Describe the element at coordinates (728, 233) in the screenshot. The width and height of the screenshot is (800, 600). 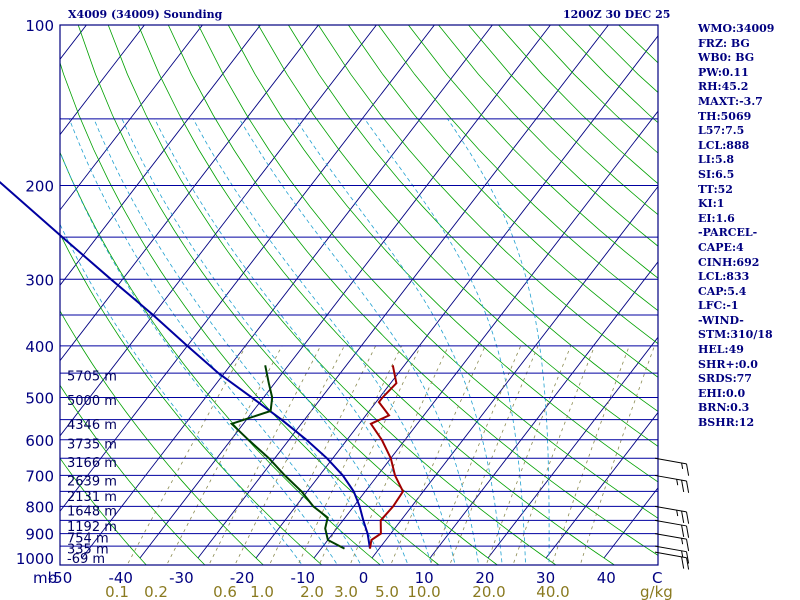
I see `index-item: -PARCEL-` at that location.